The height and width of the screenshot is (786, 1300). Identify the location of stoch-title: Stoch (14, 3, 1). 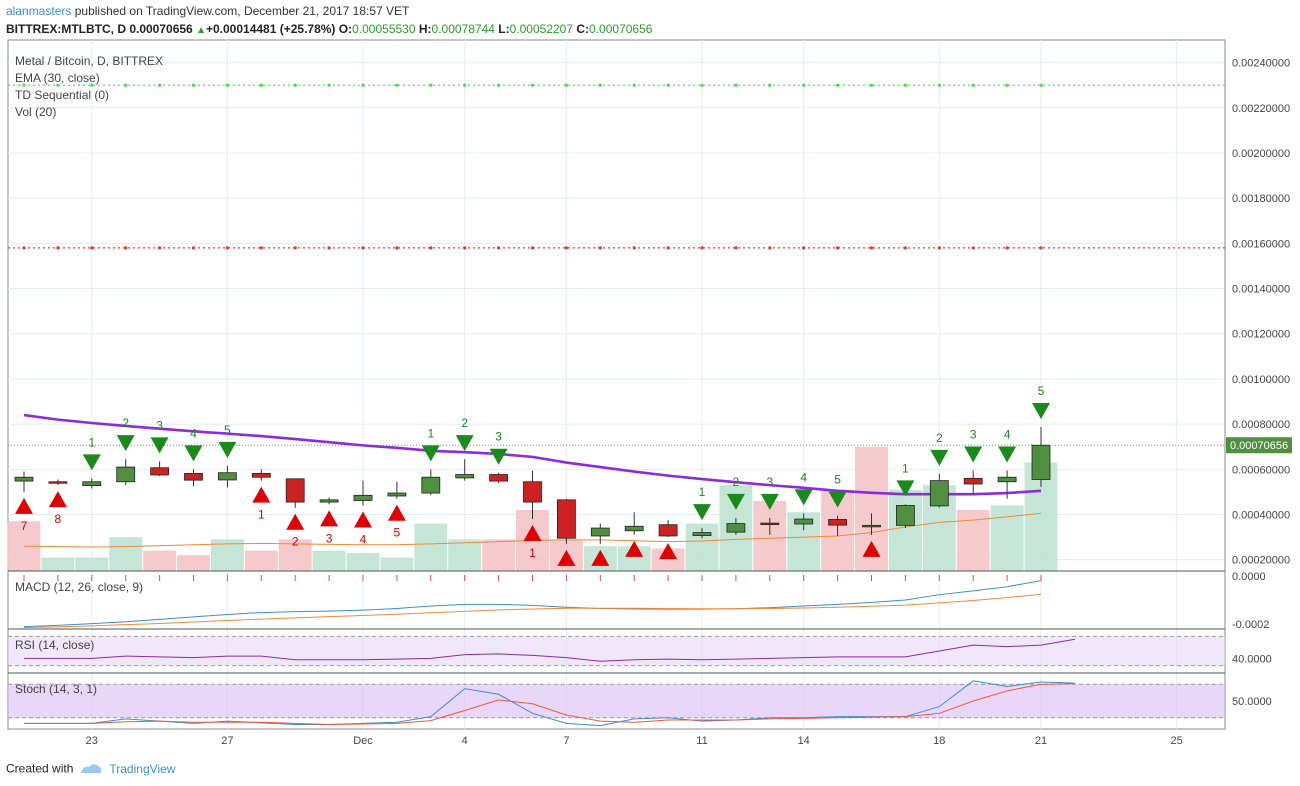
(56, 689).